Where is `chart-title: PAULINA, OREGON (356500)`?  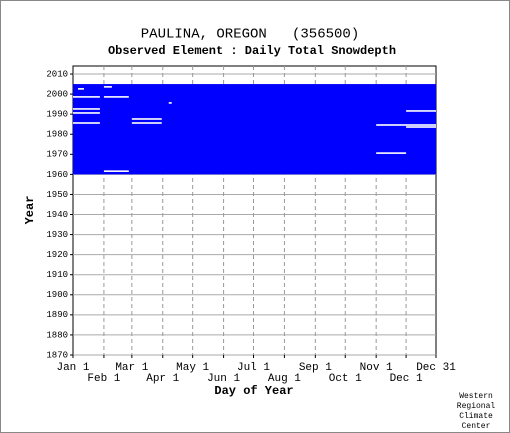
chart-title: PAULINA, OREGON (356500) is located at coordinates (250, 35).